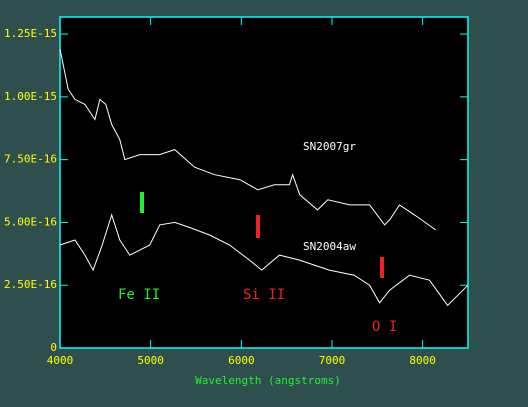 The image size is (528, 407). Describe the element at coordinates (30, 96) in the screenshot. I see `y-tick-label: 1.00E-15` at that location.